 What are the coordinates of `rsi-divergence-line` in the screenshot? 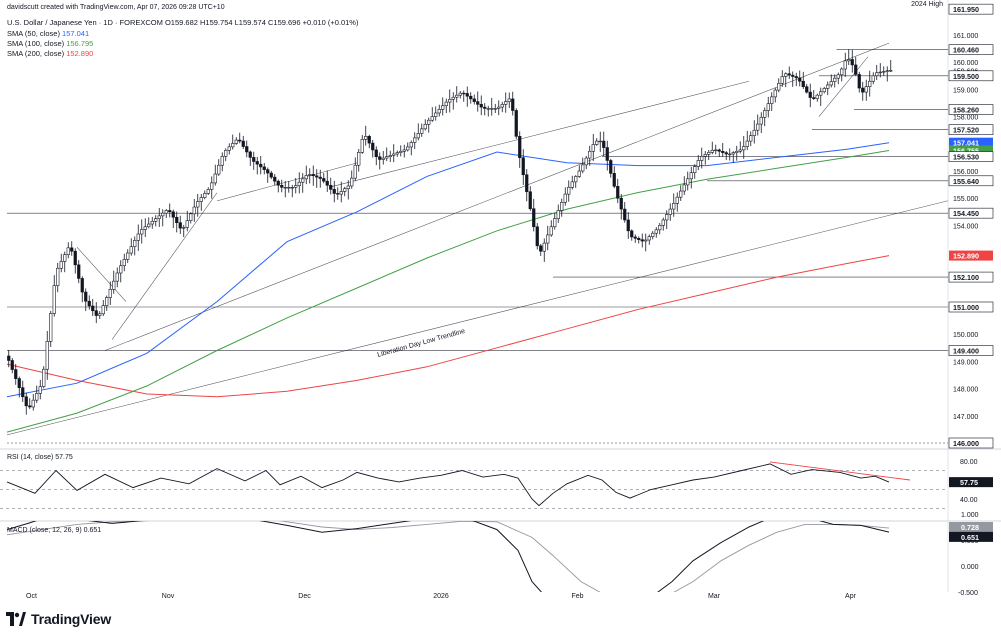 It's located at (840, 471).